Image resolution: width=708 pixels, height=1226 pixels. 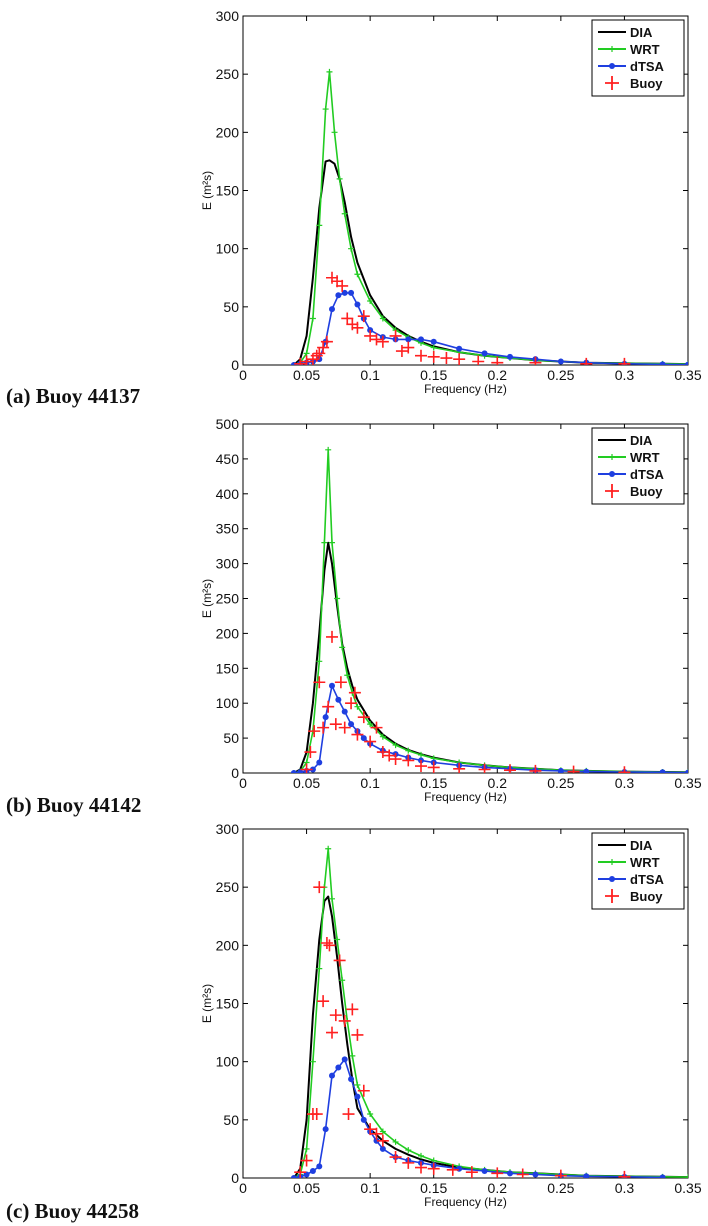 What do you see at coordinates (235, 365) in the screenshot?
I see `y-tick-label: 0` at bounding box center [235, 365].